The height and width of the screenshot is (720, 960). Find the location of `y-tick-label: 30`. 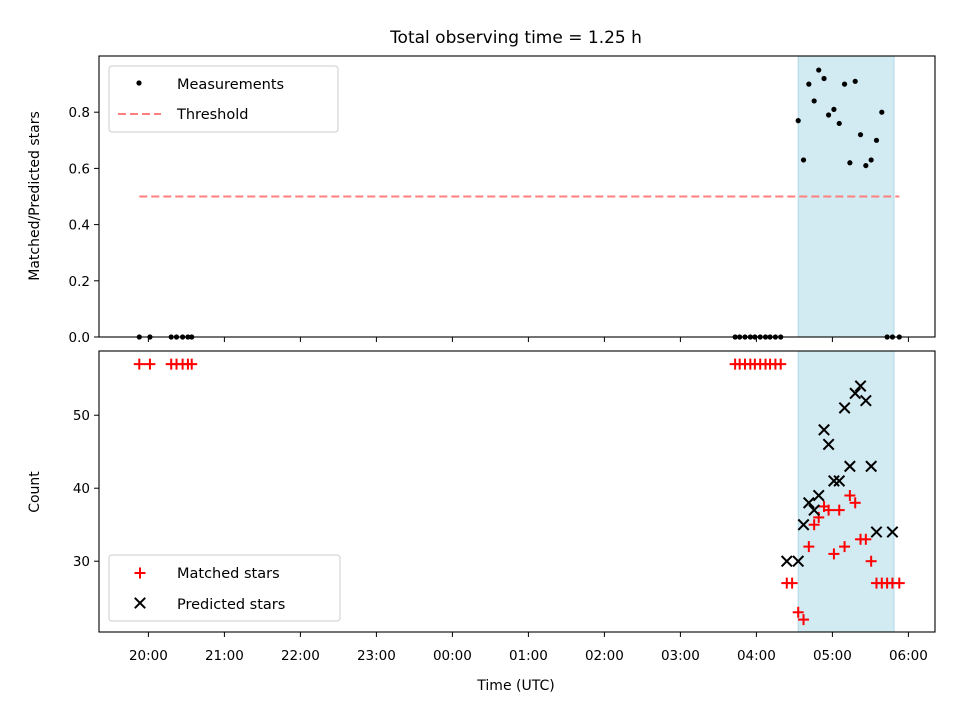

y-tick-label: 30 is located at coordinates (81, 562).